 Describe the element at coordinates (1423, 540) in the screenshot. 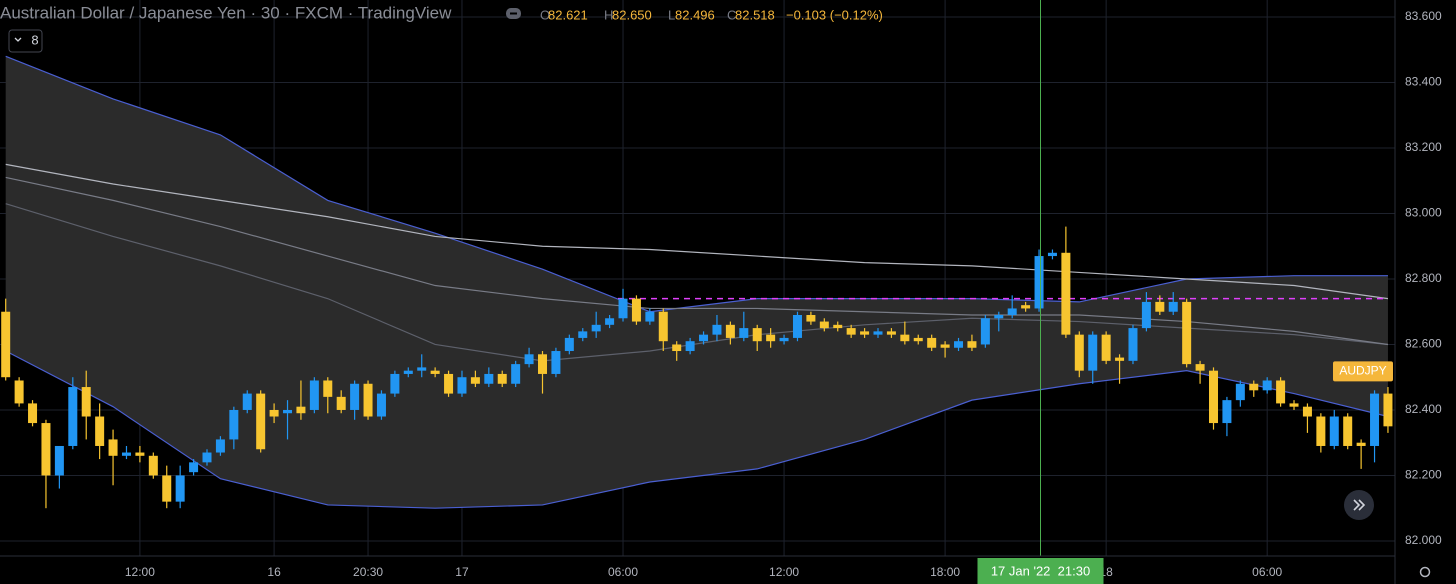

I see `y-tick-label: 82.000` at that location.